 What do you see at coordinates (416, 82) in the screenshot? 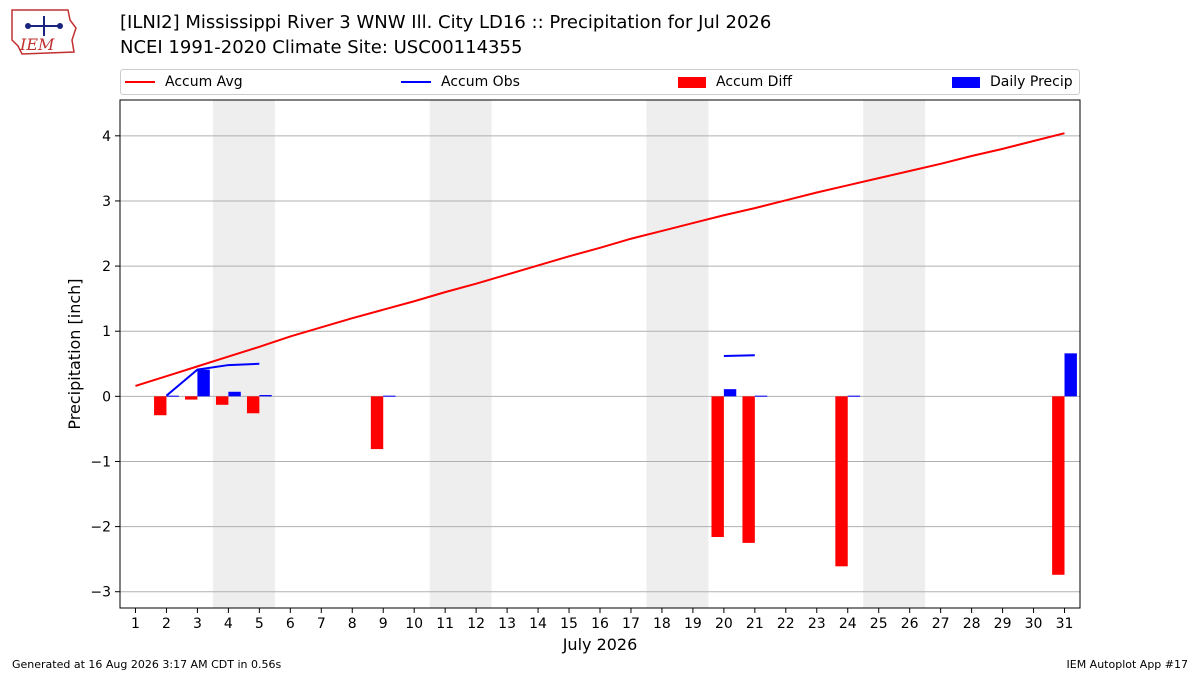
I see `legend-swatch-accum-obs` at bounding box center [416, 82].